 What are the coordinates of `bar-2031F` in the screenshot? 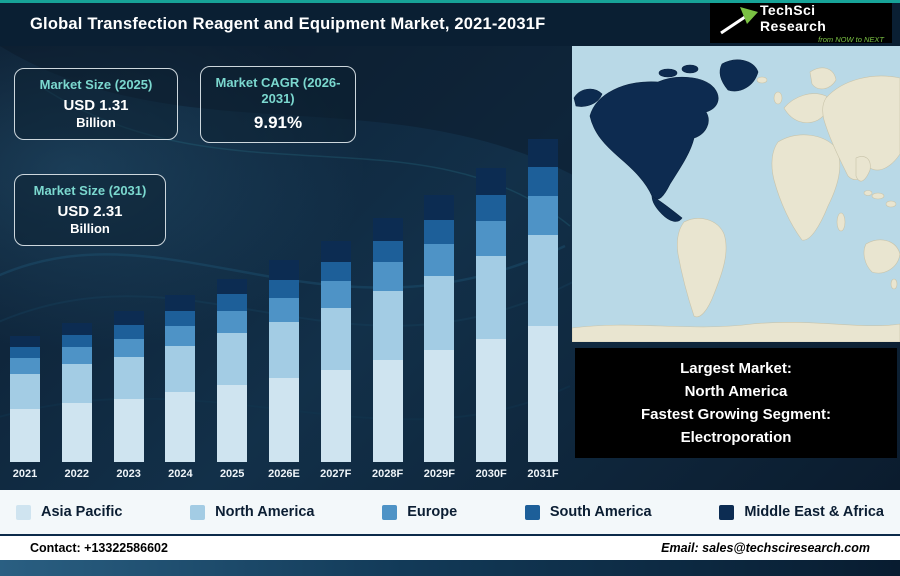 It's located at (543, 300).